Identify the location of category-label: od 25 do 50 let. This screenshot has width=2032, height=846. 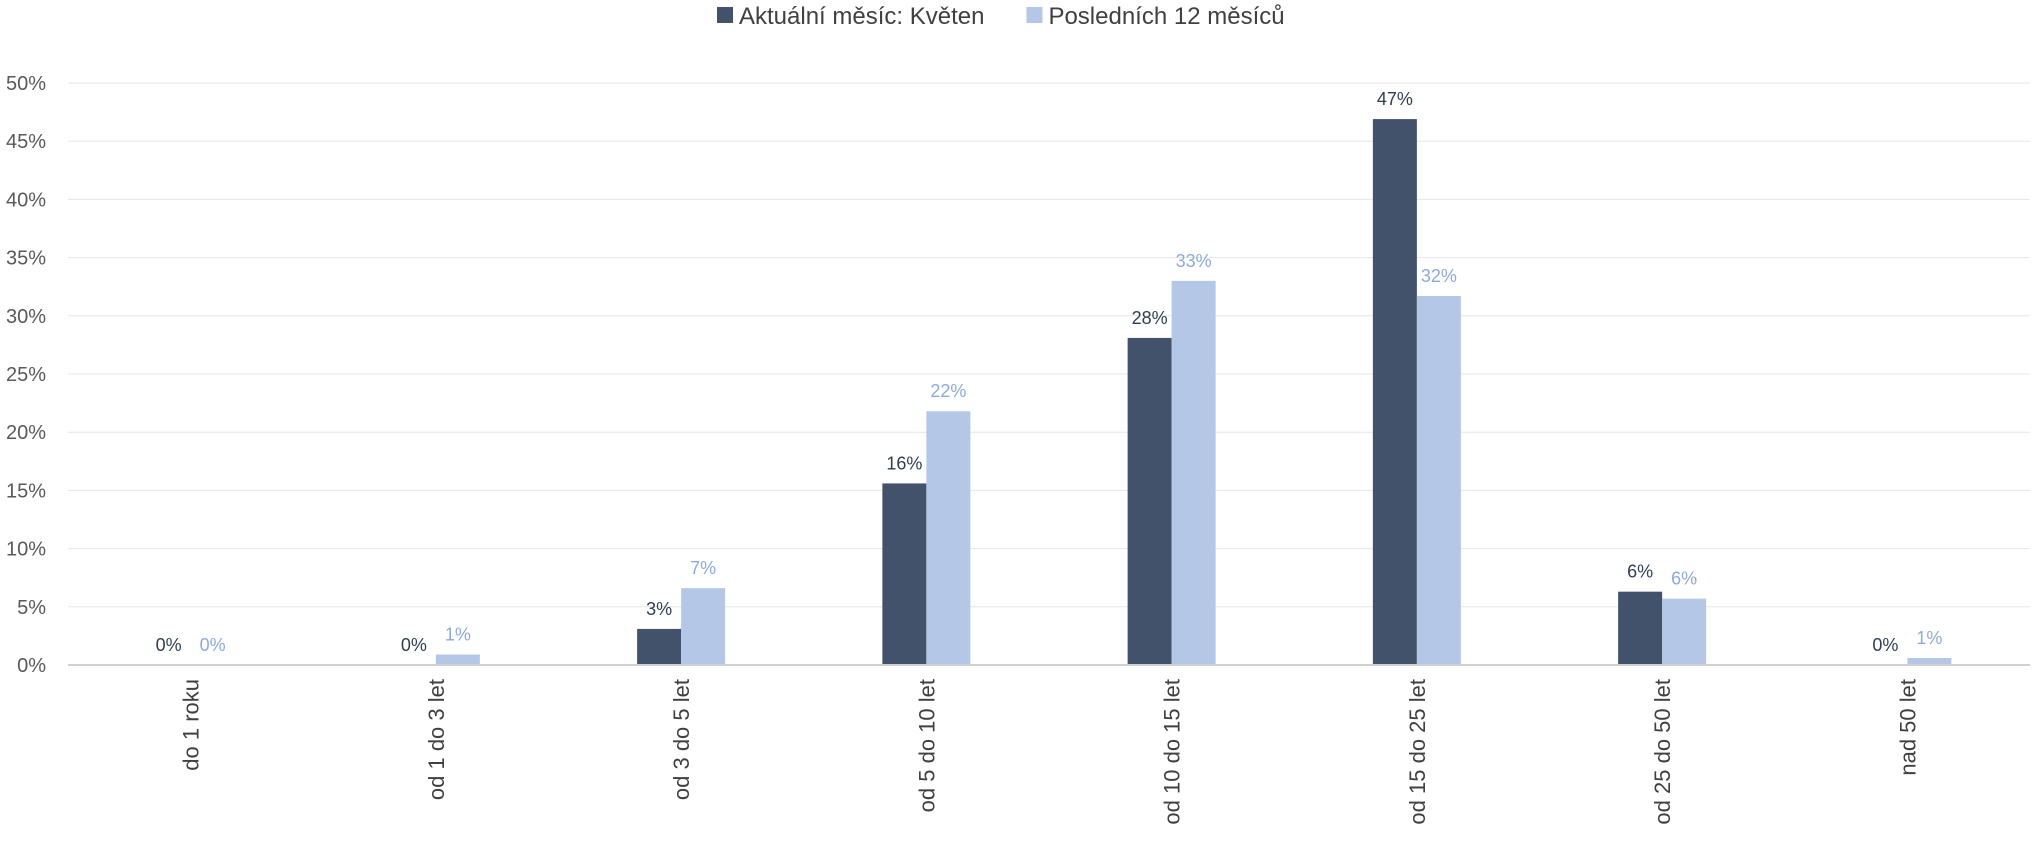
(1662, 752).